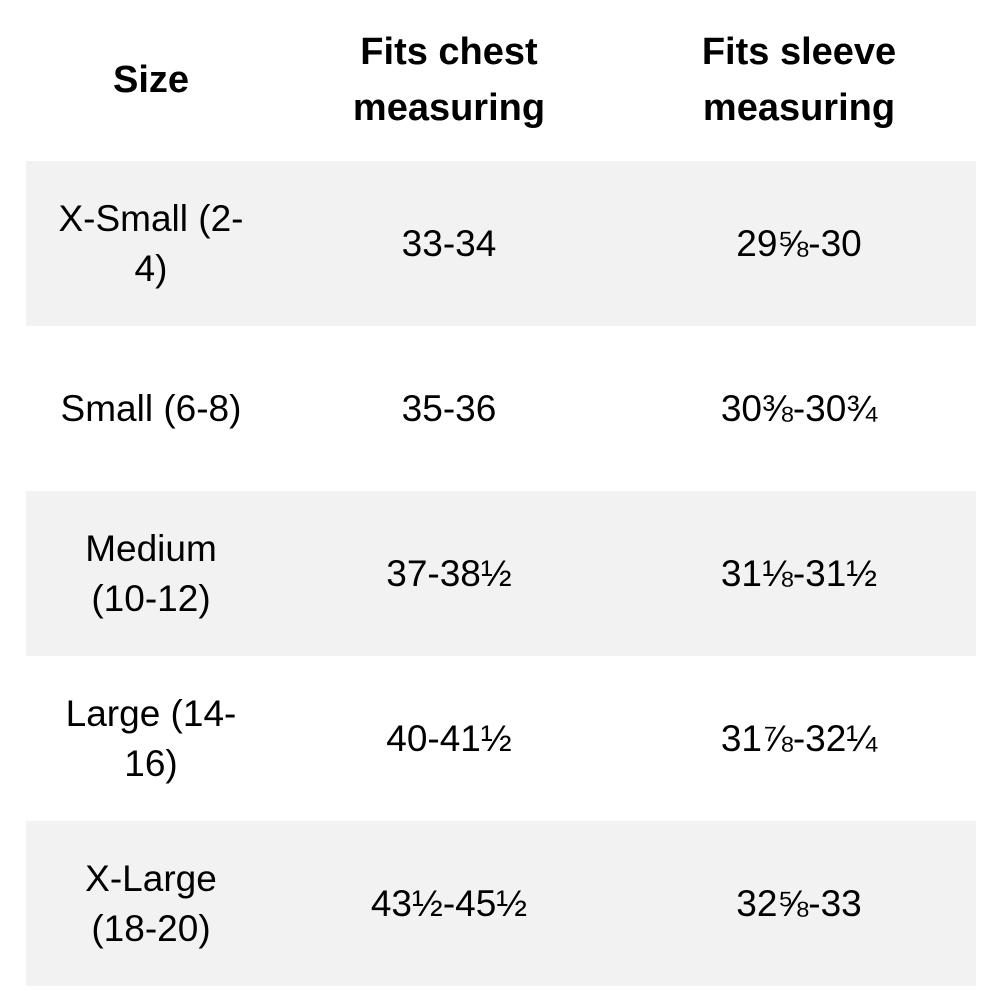 The height and width of the screenshot is (1000, 1000). Describe the element at coordinates (151, 79) in the screenshot. I see `header-size: Size` at that location.